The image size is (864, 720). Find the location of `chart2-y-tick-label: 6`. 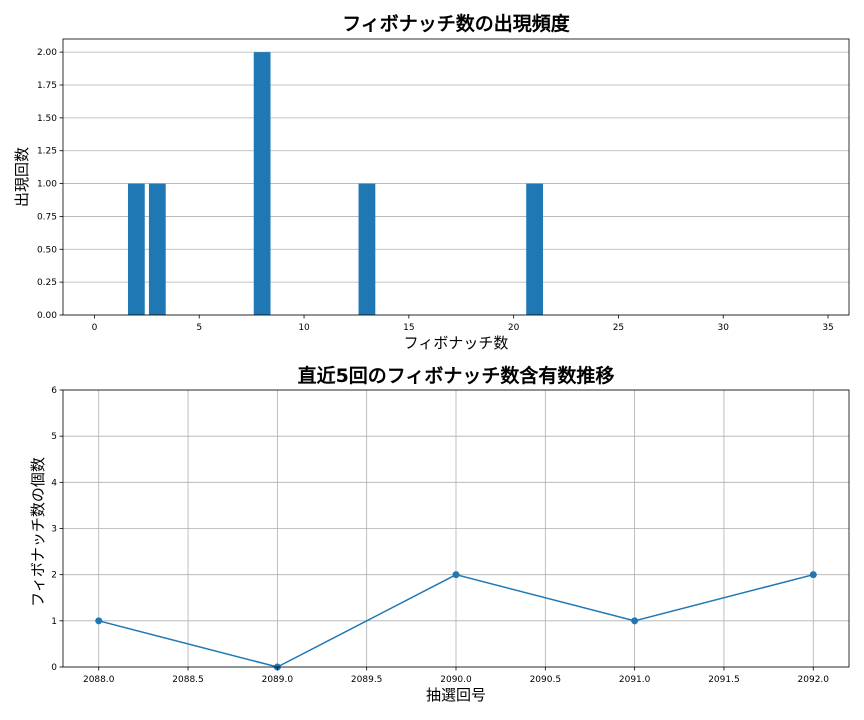

chart2-y-tick-label: 6 is located at coordinates (54, 391).